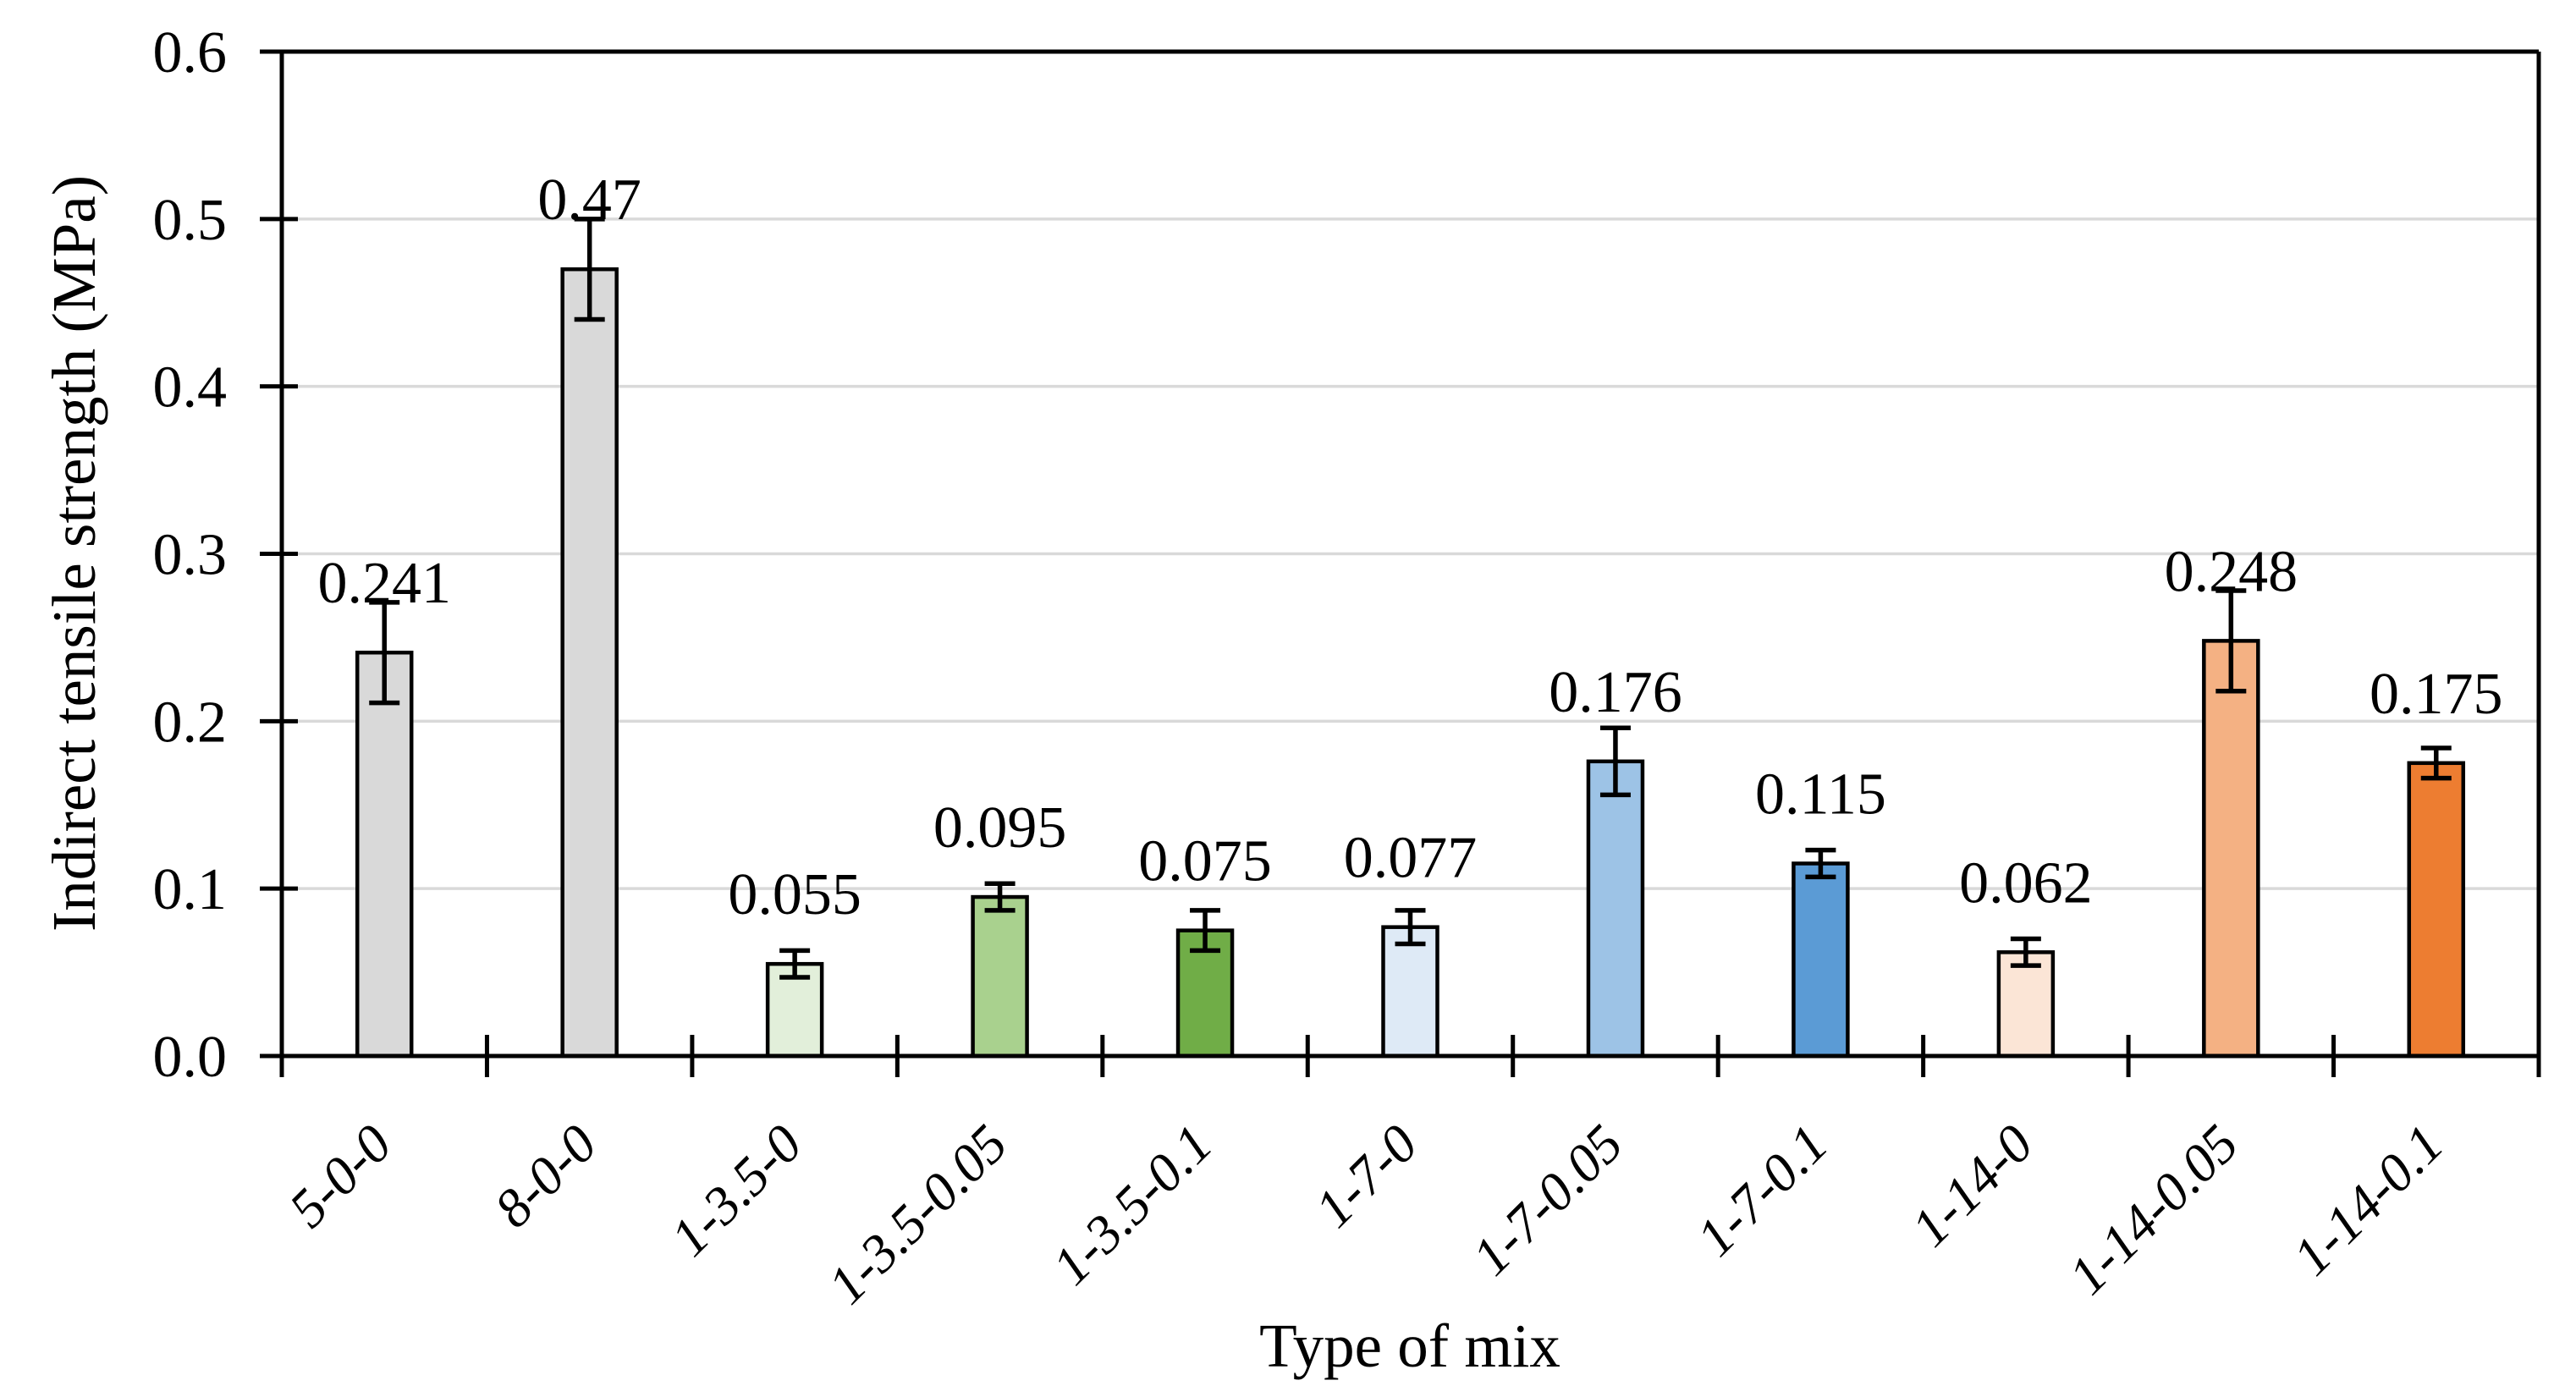 Image resolution: width=2576 pixels, height=1397 pixels. Describe the element at coordinates (190, 1057) in the screenshot. I see `y-tick-label: 0.0` at that location.